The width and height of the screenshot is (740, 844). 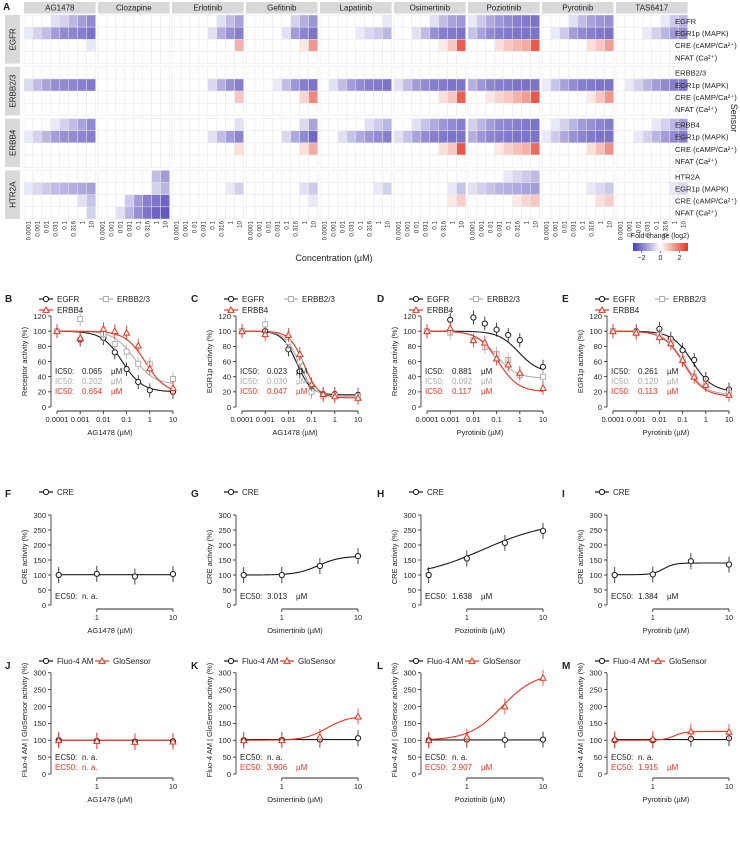 What do you see at coordinates (535, 225) in the screenshot?
I see `conc-tick-label: 10` at bounding box center [535, 225].